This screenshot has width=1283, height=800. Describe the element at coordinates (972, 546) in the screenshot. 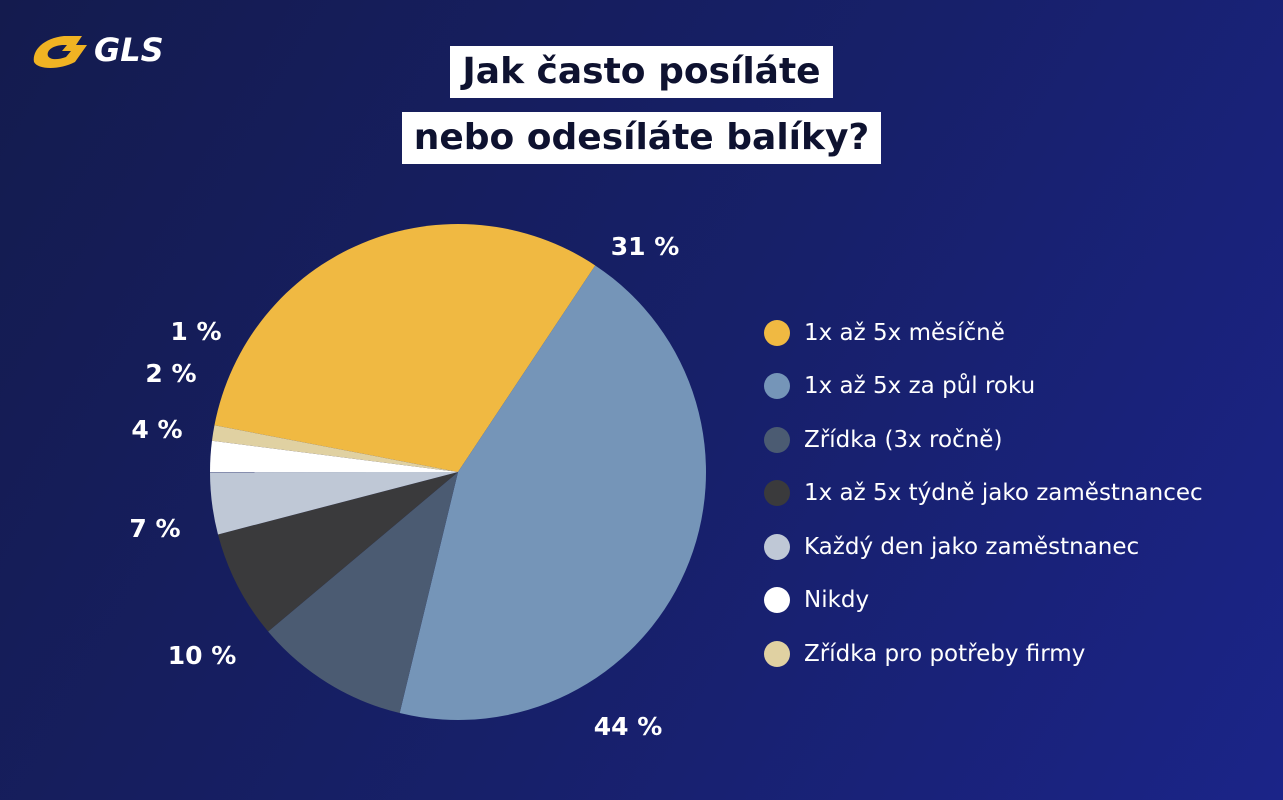

I see `legend-label: Každý den jako zaměstnanec` at that location.